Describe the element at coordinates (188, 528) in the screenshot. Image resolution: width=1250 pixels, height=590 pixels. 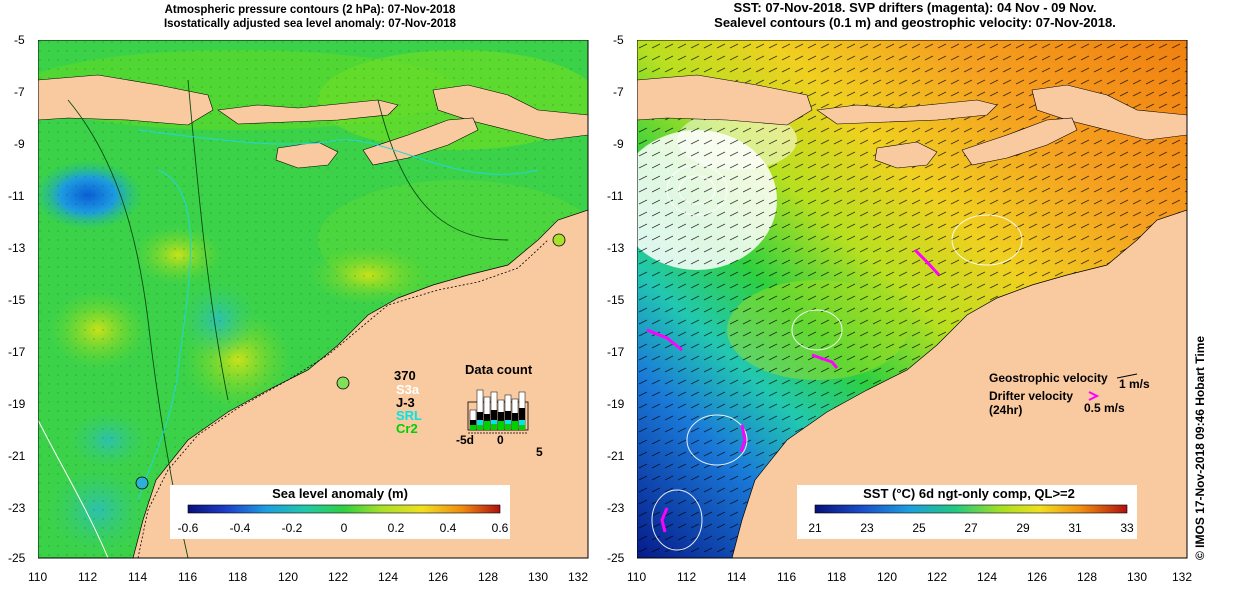
I see `colorbar-tick: -0.6` at that location.